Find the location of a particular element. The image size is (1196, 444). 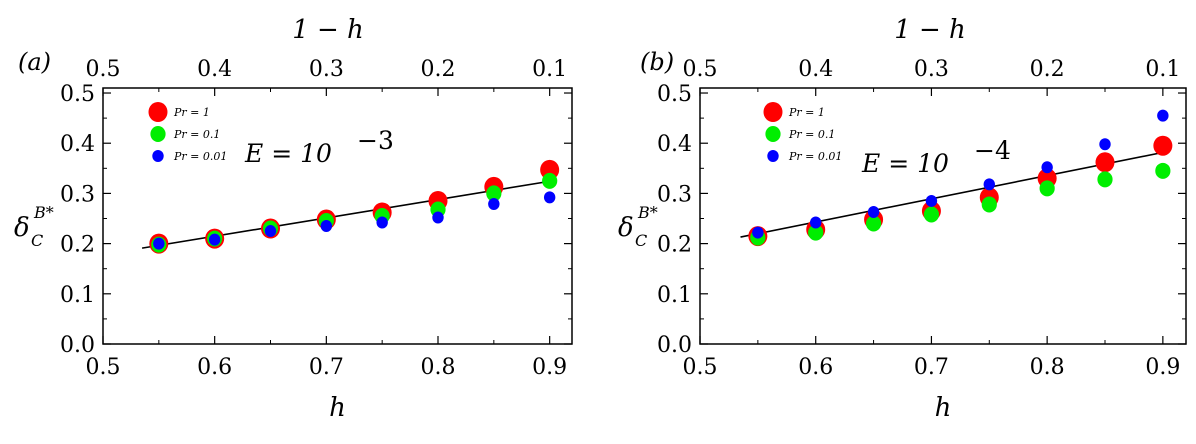

energy-annotation-exponent: −4 is located at coordinates (992, 150).